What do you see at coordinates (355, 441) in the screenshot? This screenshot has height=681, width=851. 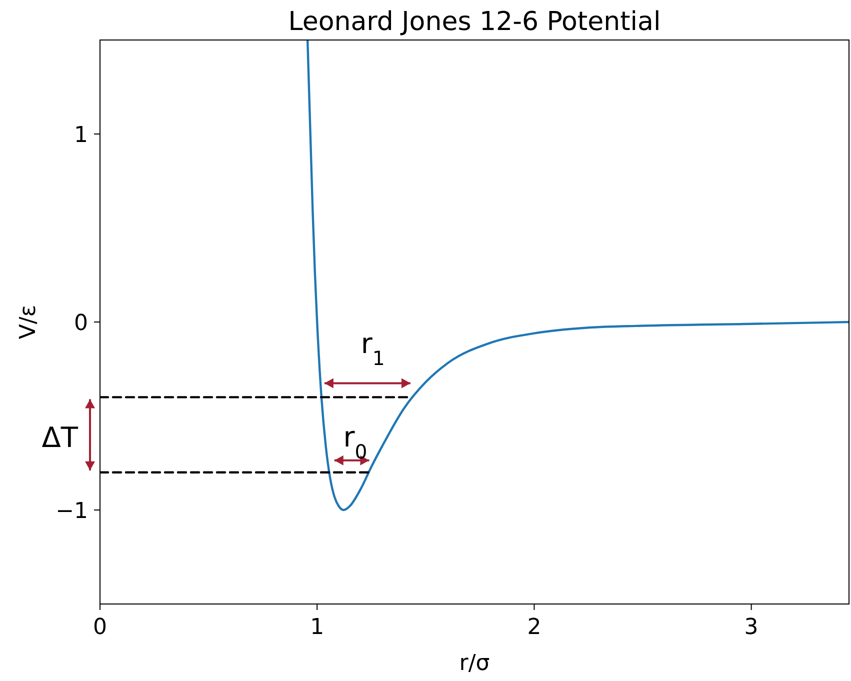 I see `annotation: r$_{0}$` at bounding box center [355, 441].